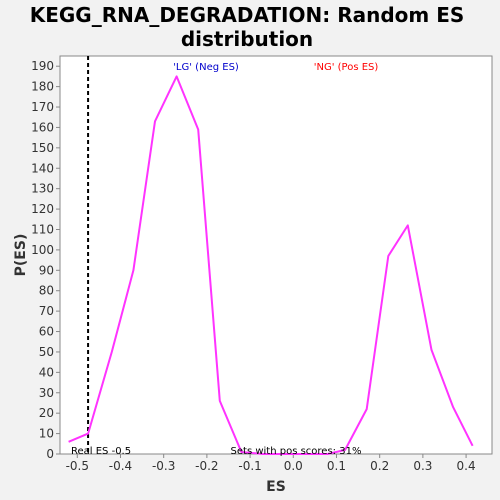 The image size is (500, 500). Describe the element at coordinates (42, 229) in the screenshot. I see `y-tick-label: 110` at that location.